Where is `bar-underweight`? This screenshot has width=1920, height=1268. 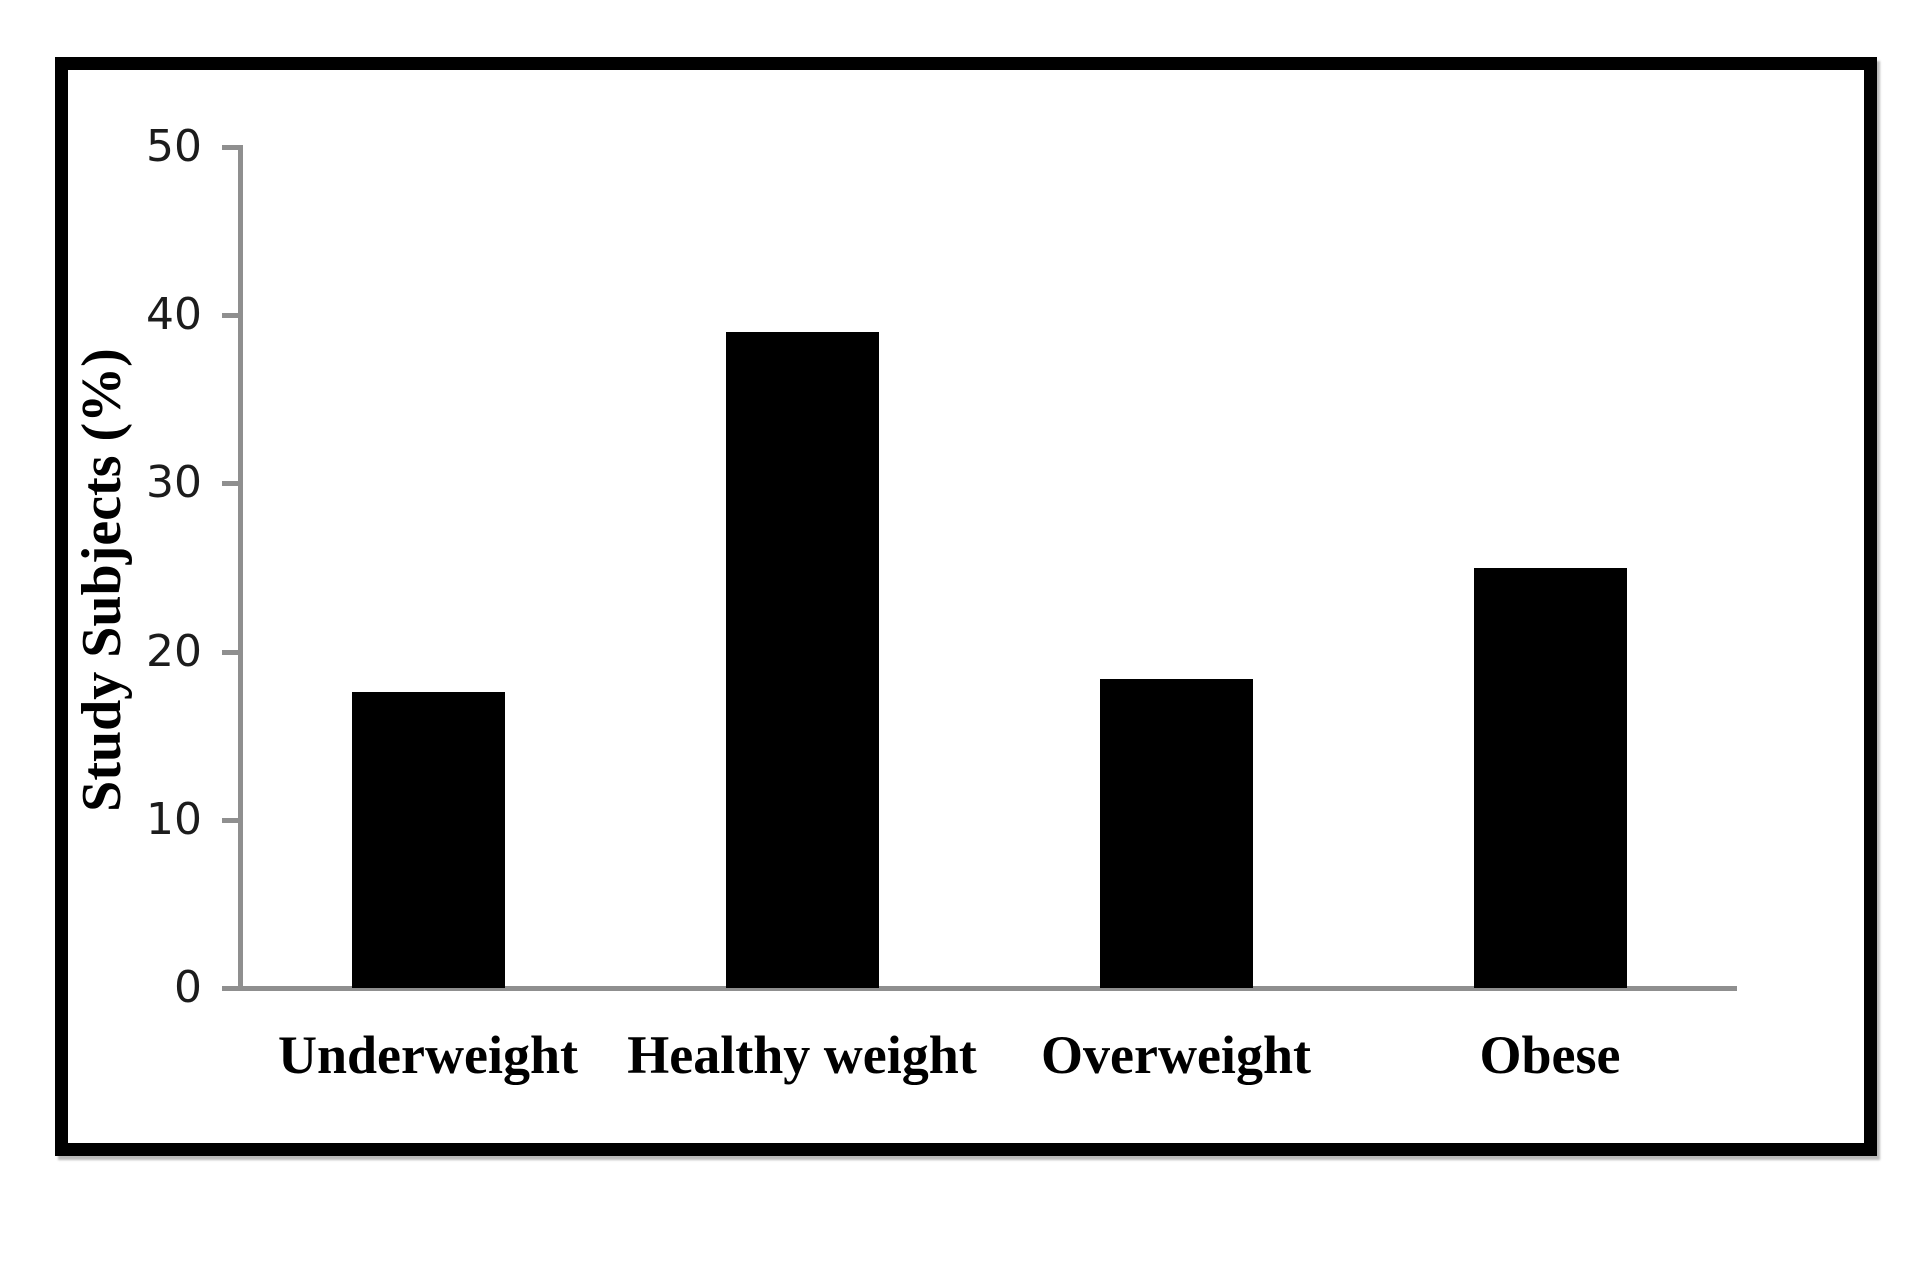
bar-underweight is located at coordinates (428, 839).